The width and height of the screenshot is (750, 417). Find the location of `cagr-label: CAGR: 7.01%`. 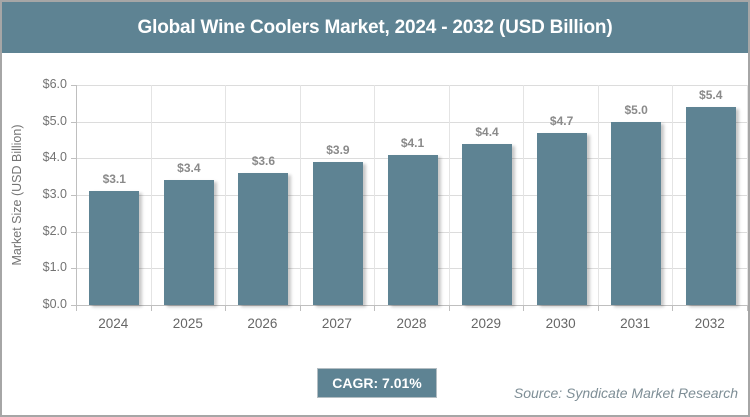

cagr-label: CAGR: 7.01% is located at coordinates (377, 383).